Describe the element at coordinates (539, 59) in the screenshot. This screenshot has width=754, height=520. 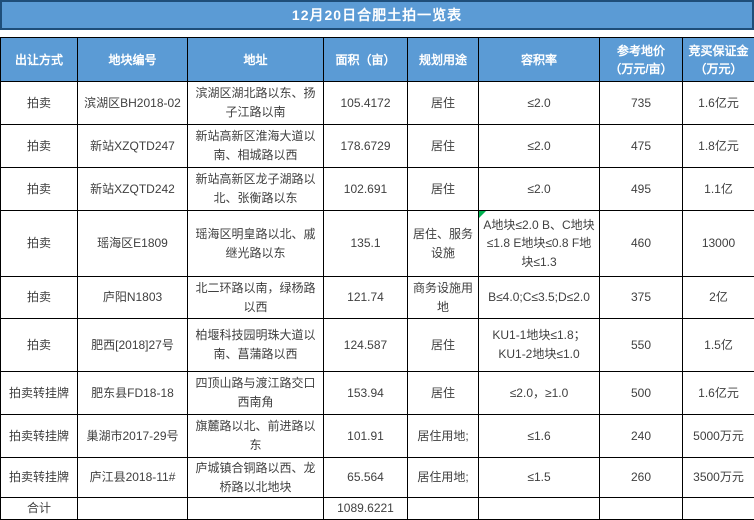
I see `col-header-far: 容积率` at that location.